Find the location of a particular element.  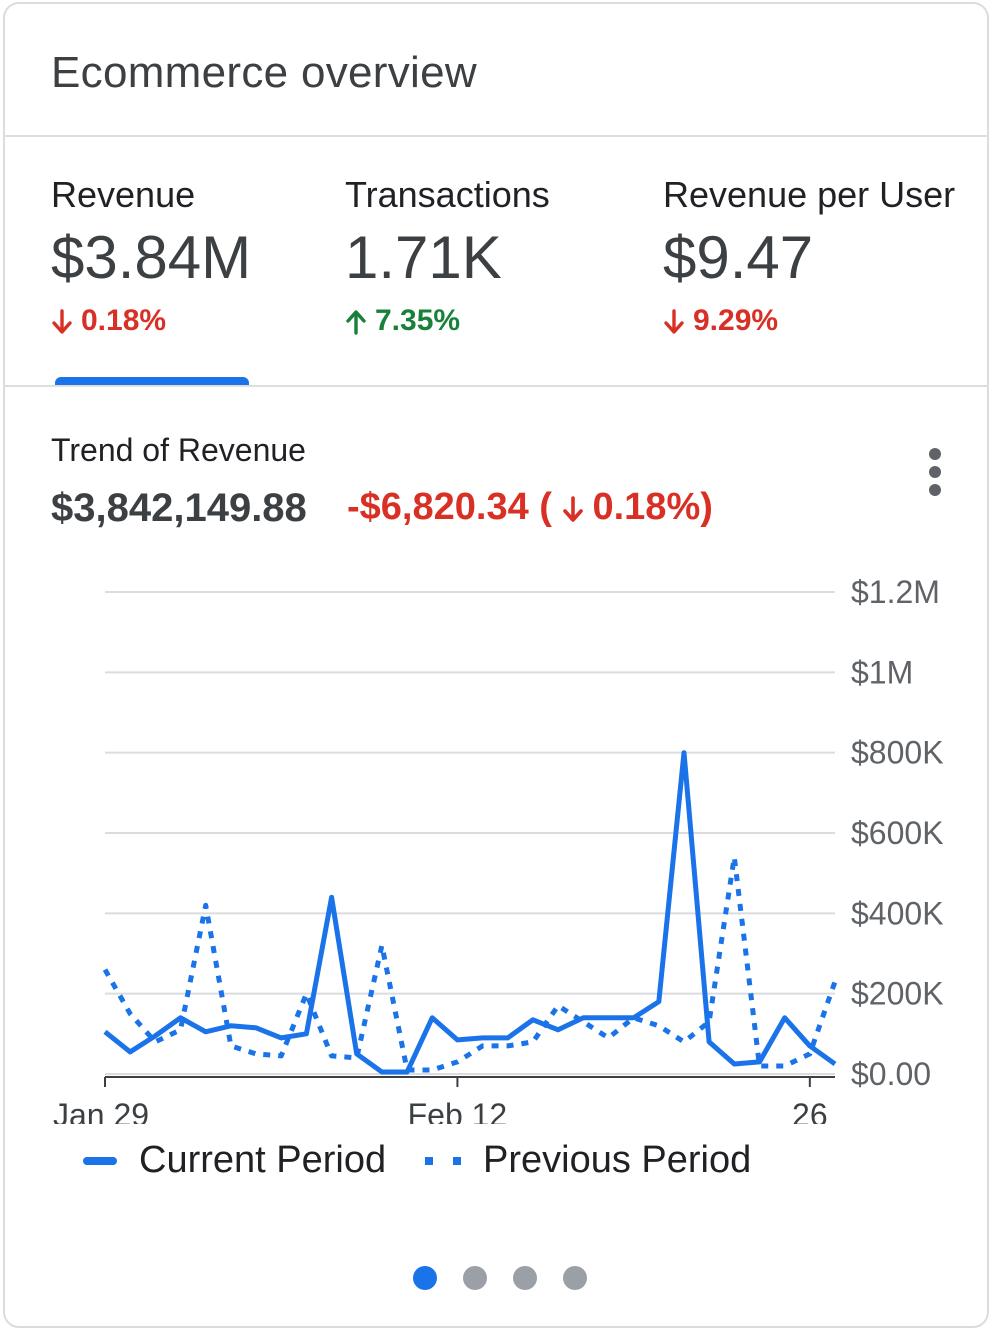

card-title: Ecommerce overview is located at coordinates (264, 72).